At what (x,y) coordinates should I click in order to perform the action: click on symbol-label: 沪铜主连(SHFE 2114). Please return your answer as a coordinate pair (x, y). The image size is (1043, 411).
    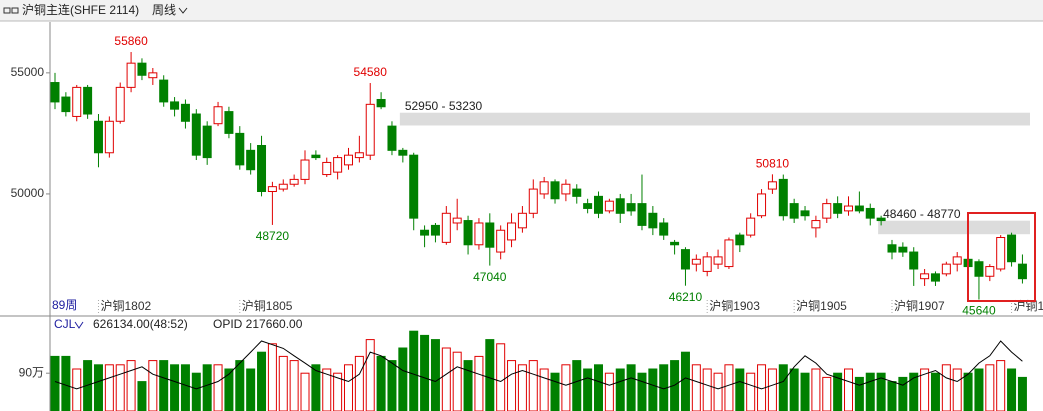
    Looking at the image, I should click on (80, 9).